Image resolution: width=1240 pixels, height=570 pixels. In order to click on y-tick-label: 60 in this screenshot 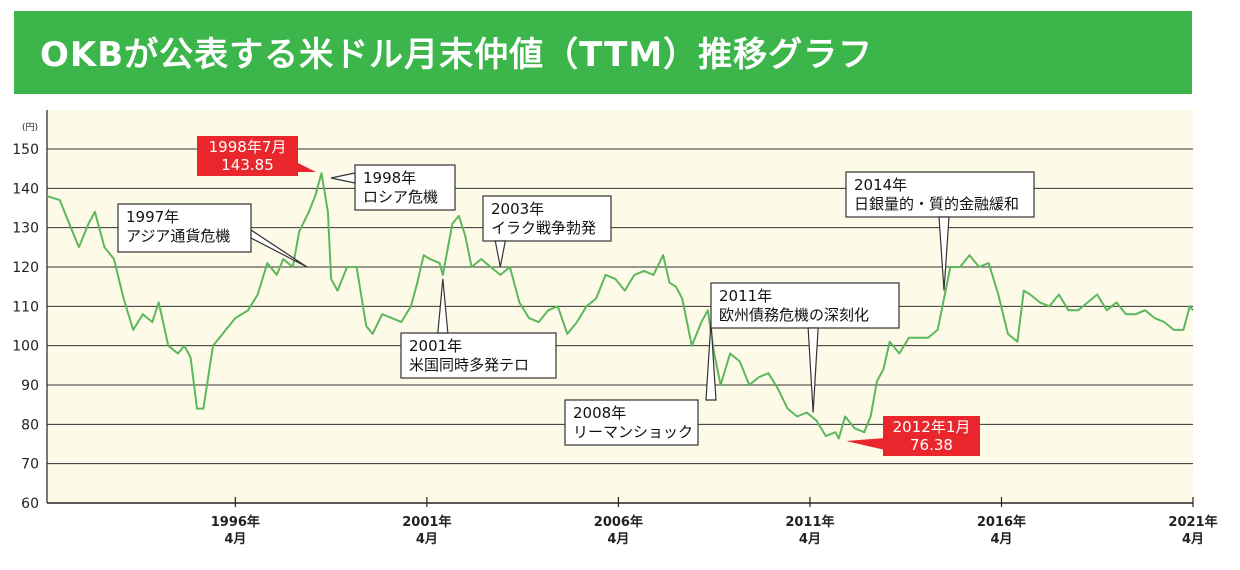, I will do `click(30, 504)`.